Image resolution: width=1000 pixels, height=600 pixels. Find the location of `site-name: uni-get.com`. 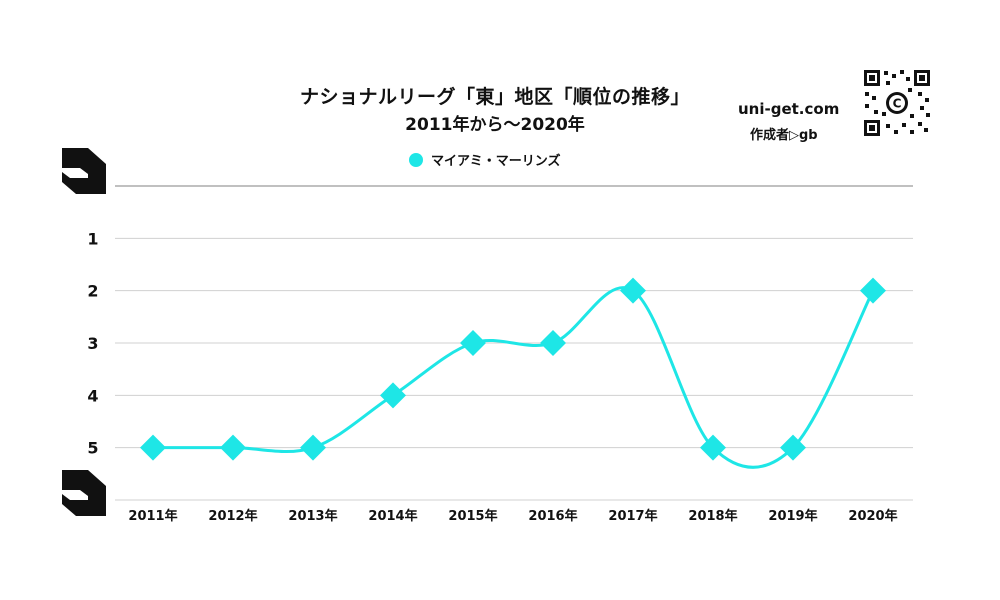

site-name: uni-get.com is located at coordinates (789, 109).